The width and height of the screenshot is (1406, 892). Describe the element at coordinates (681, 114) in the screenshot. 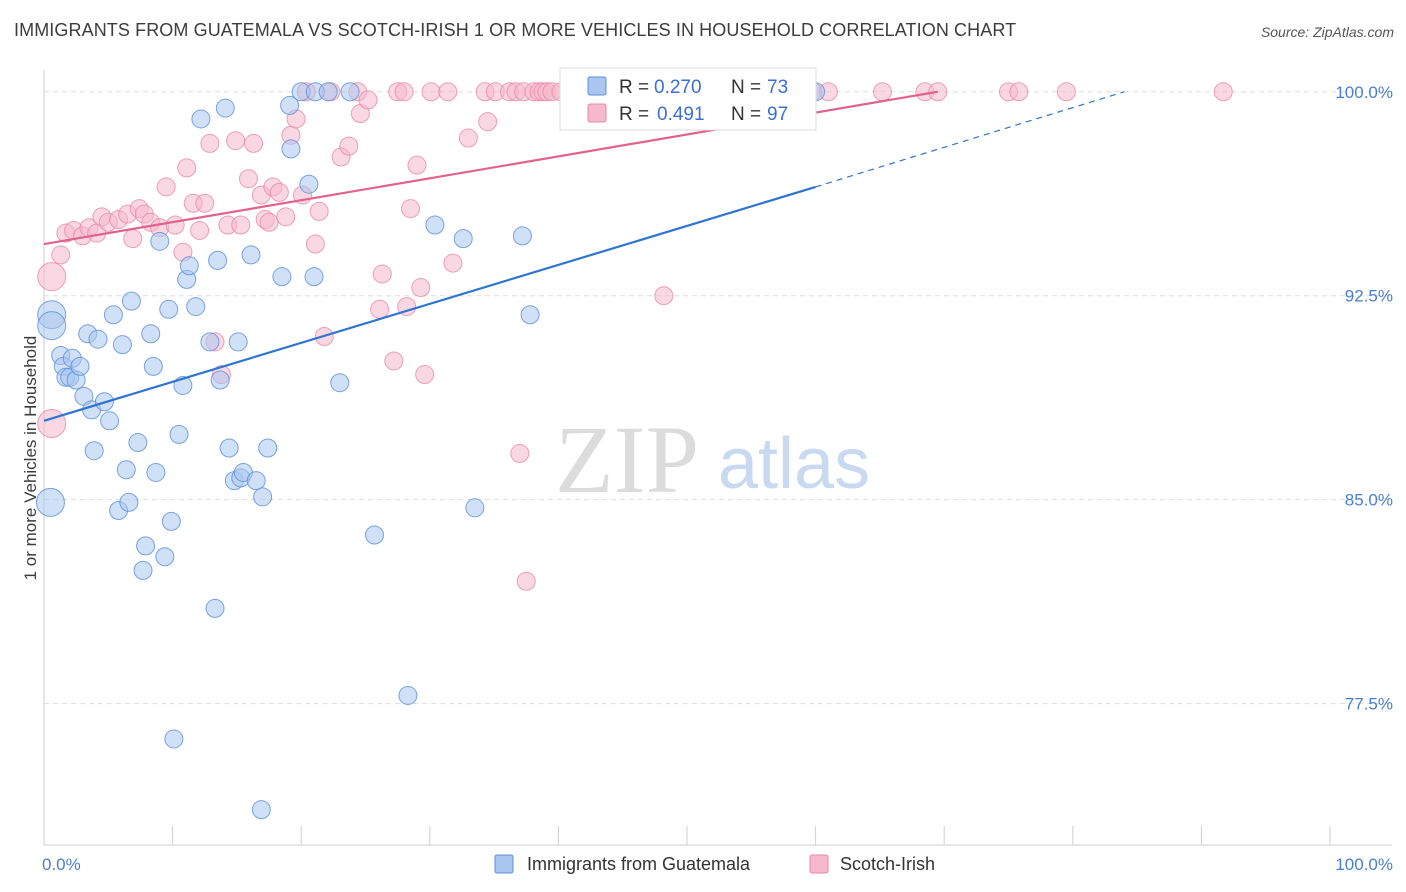

I see `stats-r-value-2: 0.491` at that location.